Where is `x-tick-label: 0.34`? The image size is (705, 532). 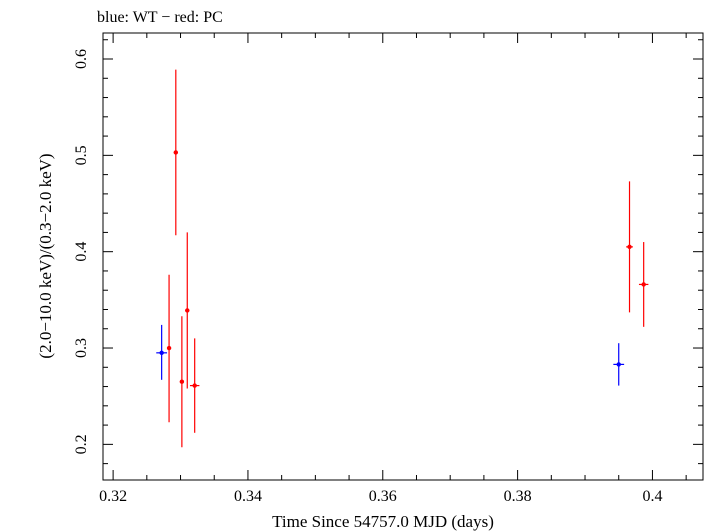
x-tick-label: 0.34 is located at coordinates (248, 496).